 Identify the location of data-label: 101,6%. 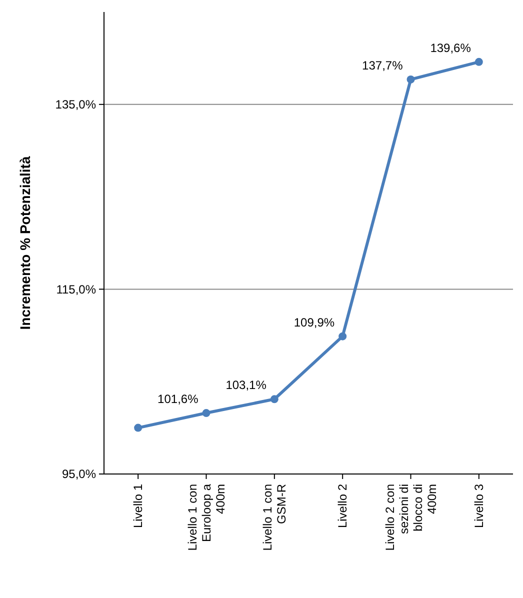
(178, 399).